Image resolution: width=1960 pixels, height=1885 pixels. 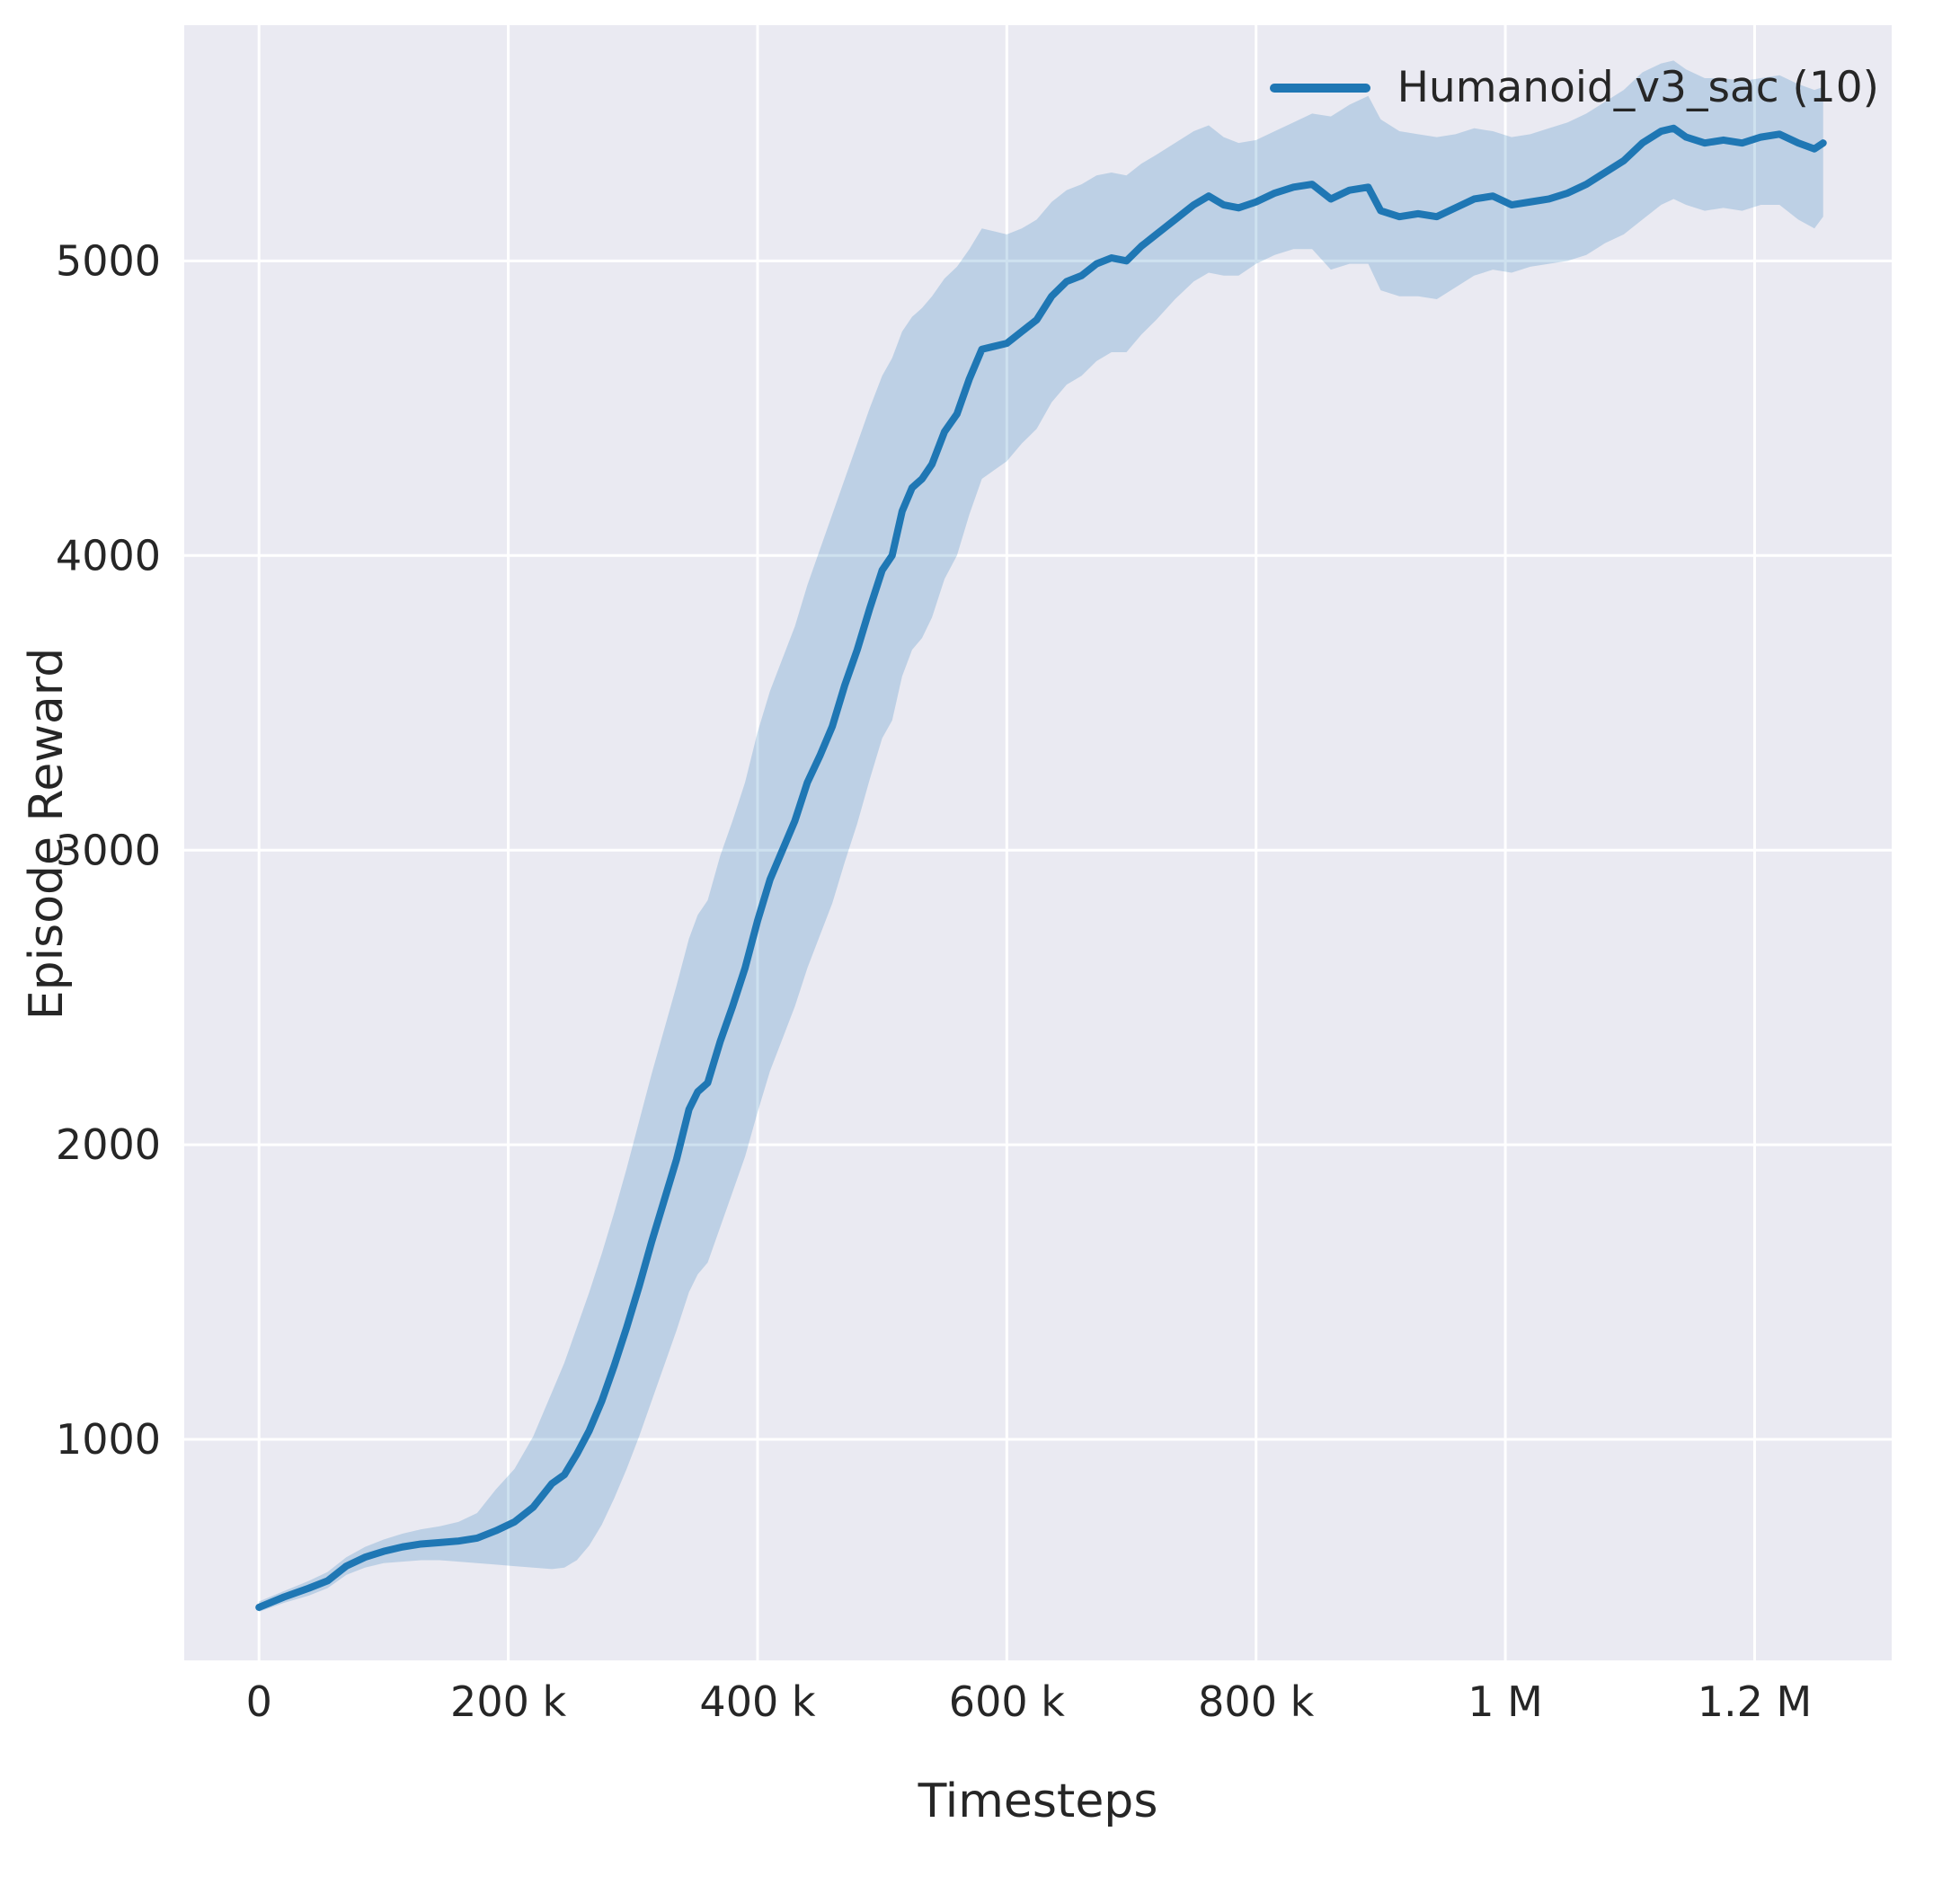 I want to click on x-tick-label: 1 M, so click(x=1506, y=1701).